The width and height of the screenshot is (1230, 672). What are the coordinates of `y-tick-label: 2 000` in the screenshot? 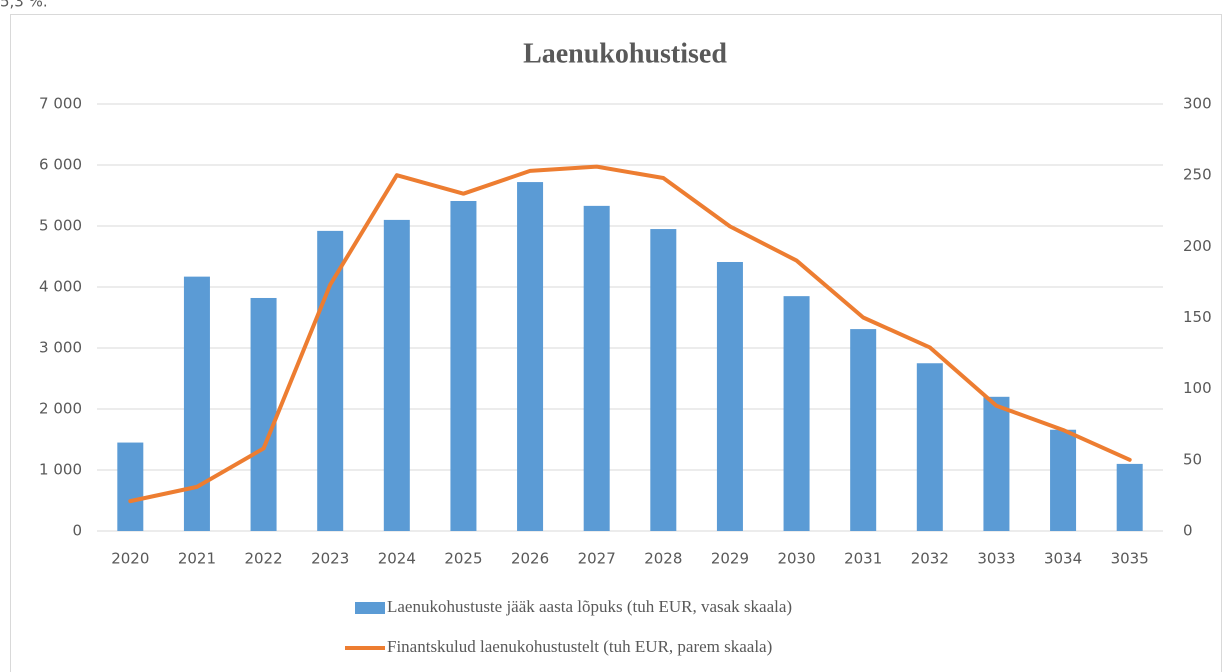 It's located at (60, 409).